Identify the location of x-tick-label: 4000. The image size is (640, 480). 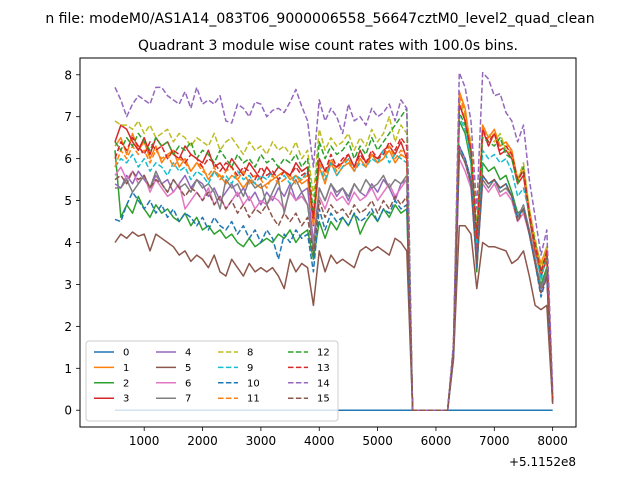
(319, 441).